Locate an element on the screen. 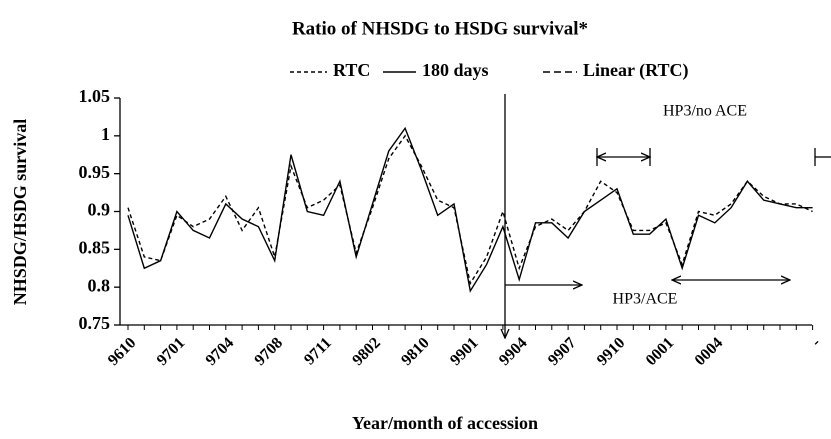 This screenshot has height=439, width=831. x-tick-label: 9704 is located at coordinates (220, 351).